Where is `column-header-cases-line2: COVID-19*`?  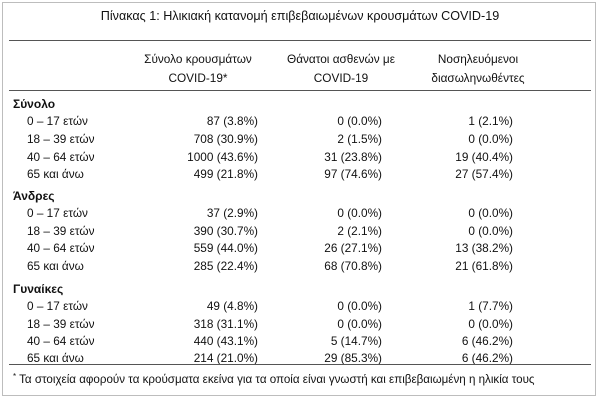
column-header-cases-line2: COVID-19* is located at coordinates (198, 78).